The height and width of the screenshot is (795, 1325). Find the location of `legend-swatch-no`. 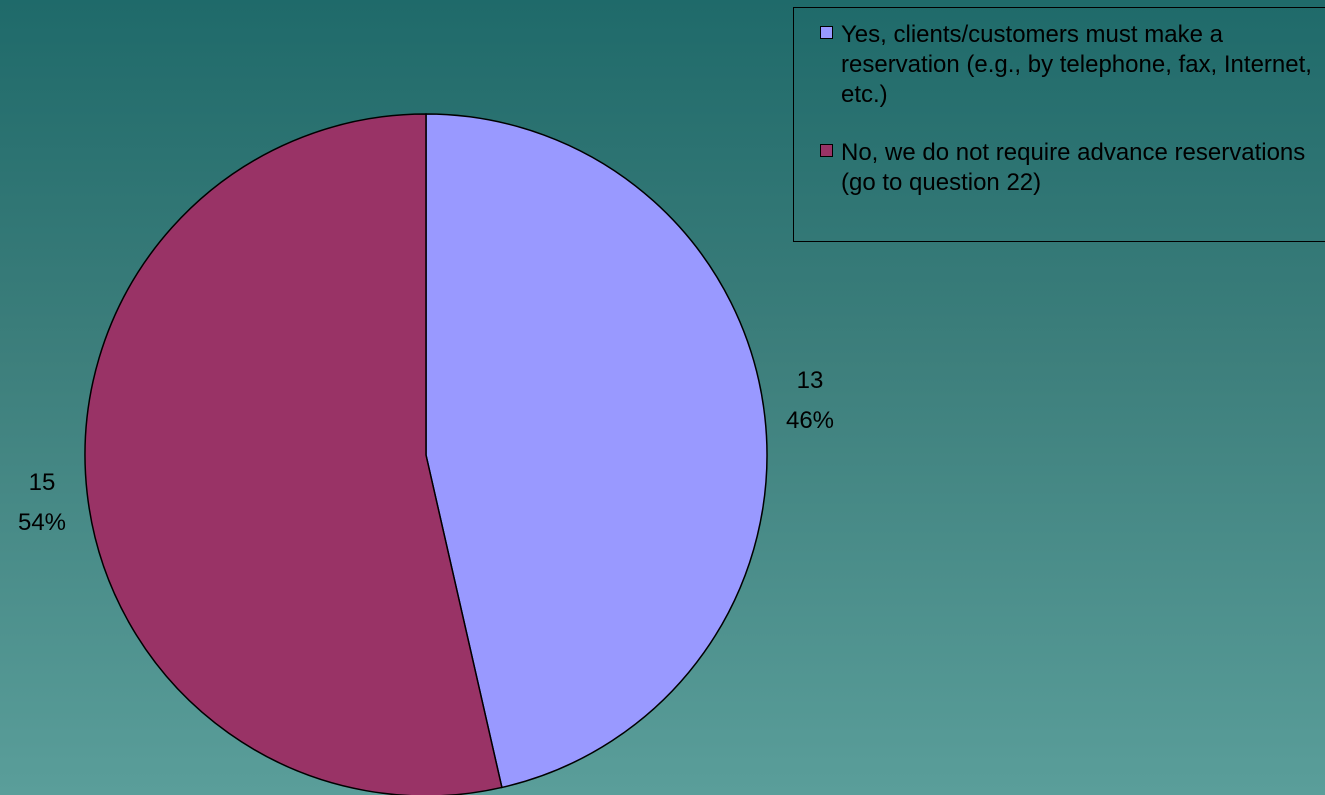

legend-swatch-no is located at coordinates (826, 150).